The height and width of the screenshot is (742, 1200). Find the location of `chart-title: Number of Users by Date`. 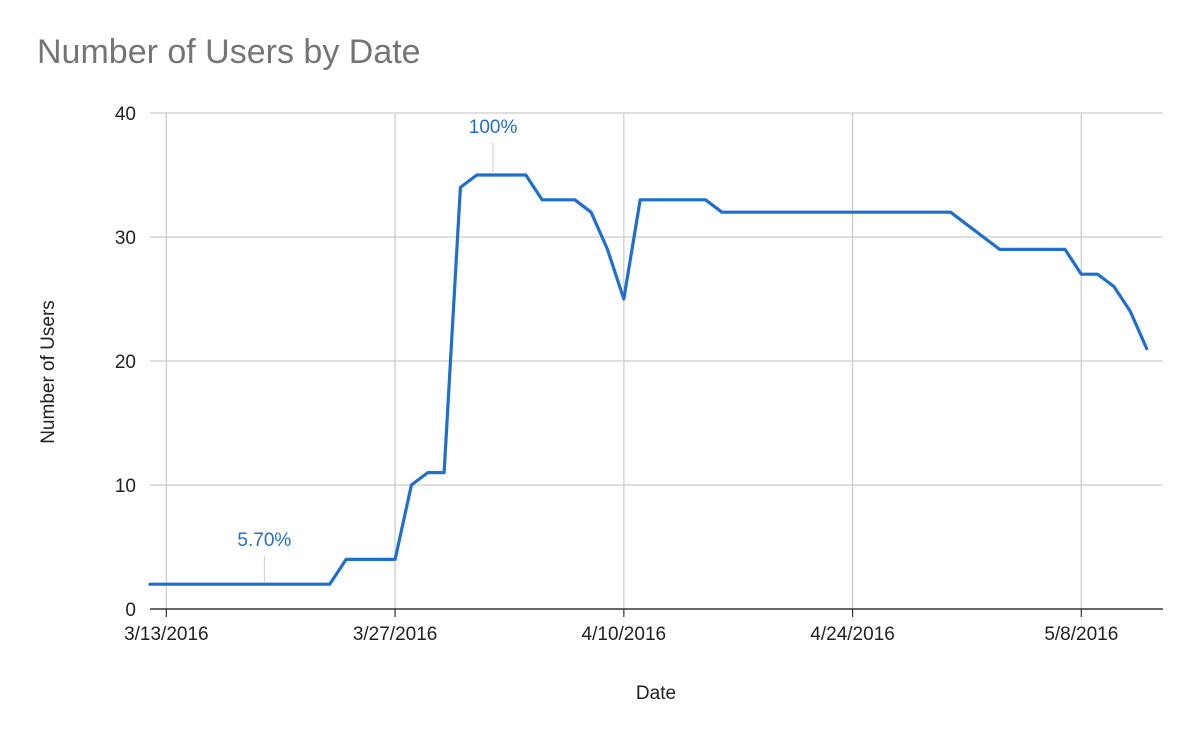

chart-title: Number of Users by Date is located at coordinates (229, 52).